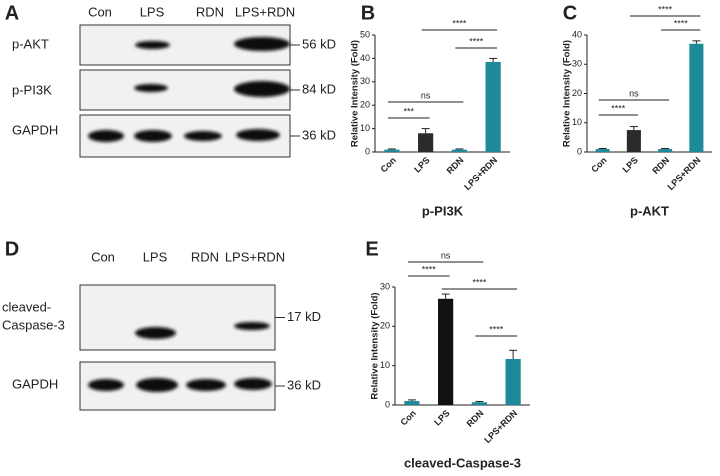 The height and width of the screenshot is (476, 720). I want to click on size-label: 84 kD, so click(319, 88).